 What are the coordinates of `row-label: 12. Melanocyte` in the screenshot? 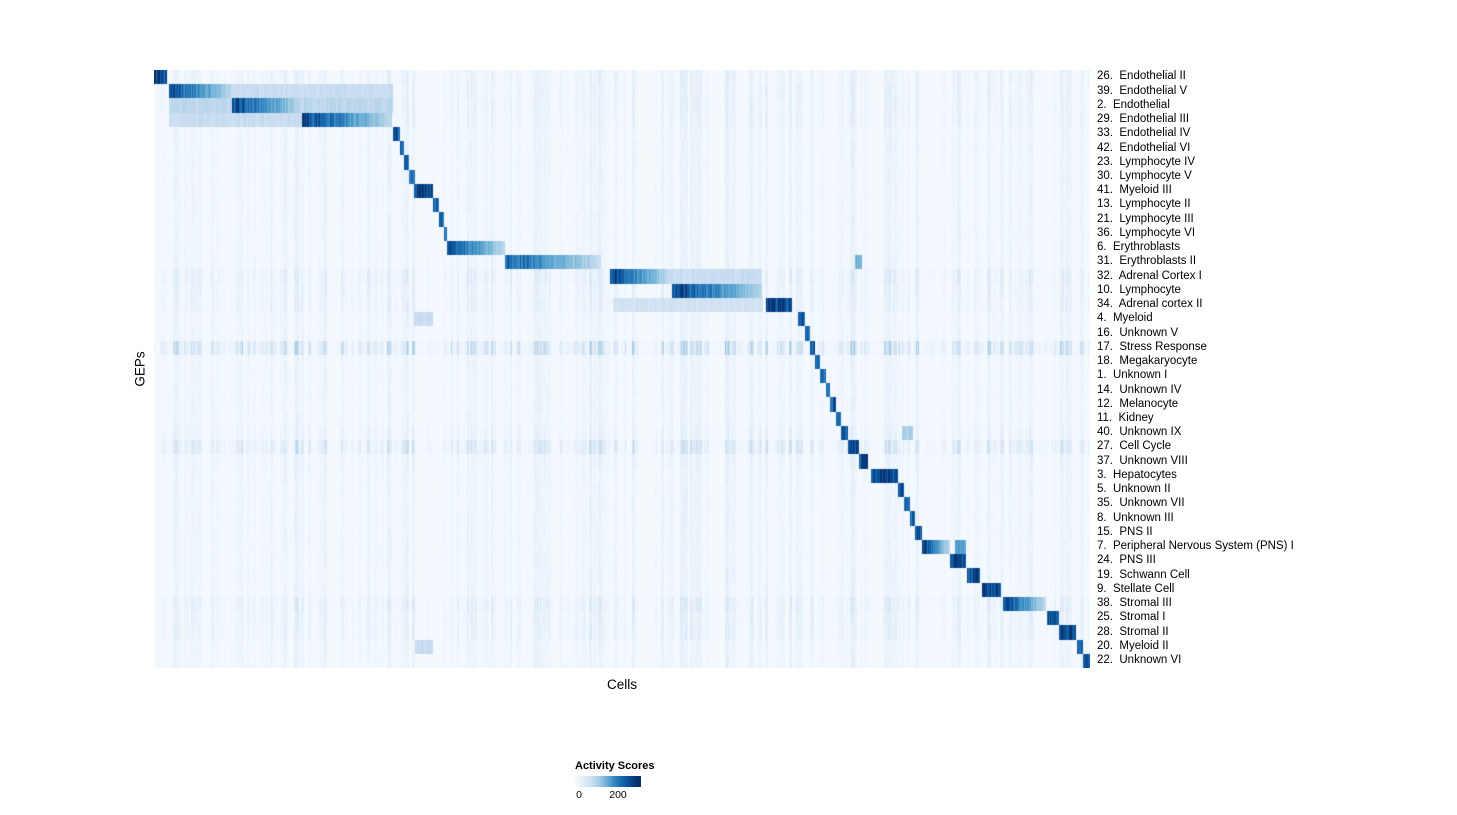 It's located at (1138, 403).